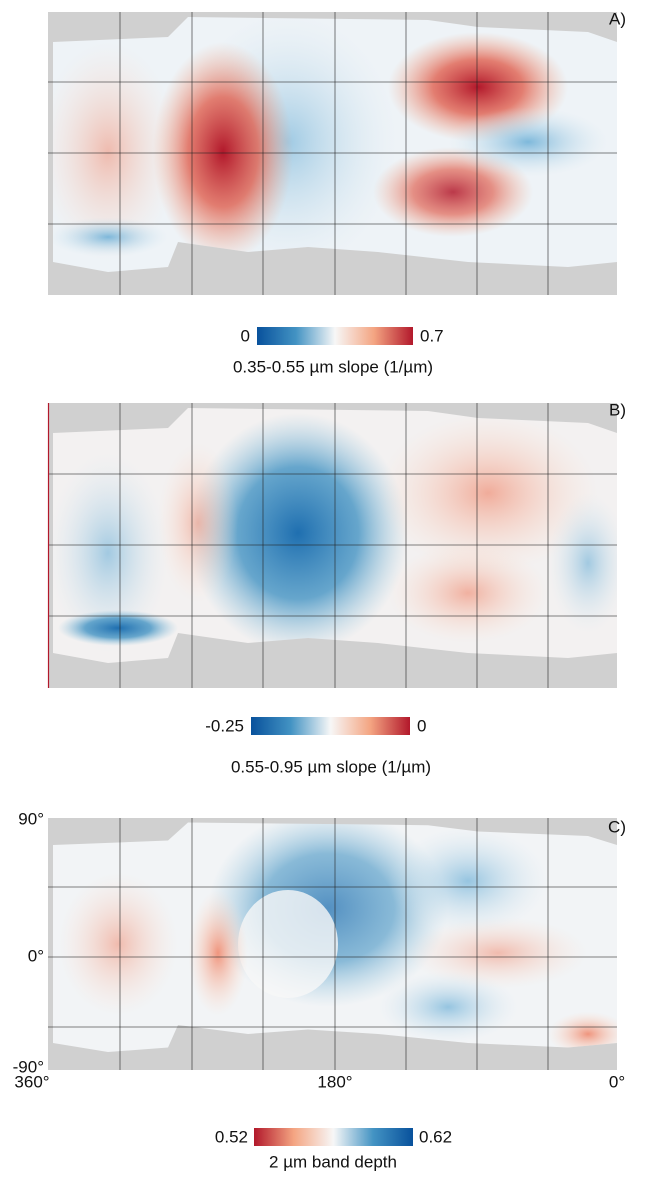 The height and width of the screenshot is (1178, 647). Describe the element at coordinates (36, 955) in the screenshot. I see `y-axis-label: 0°` at that location.